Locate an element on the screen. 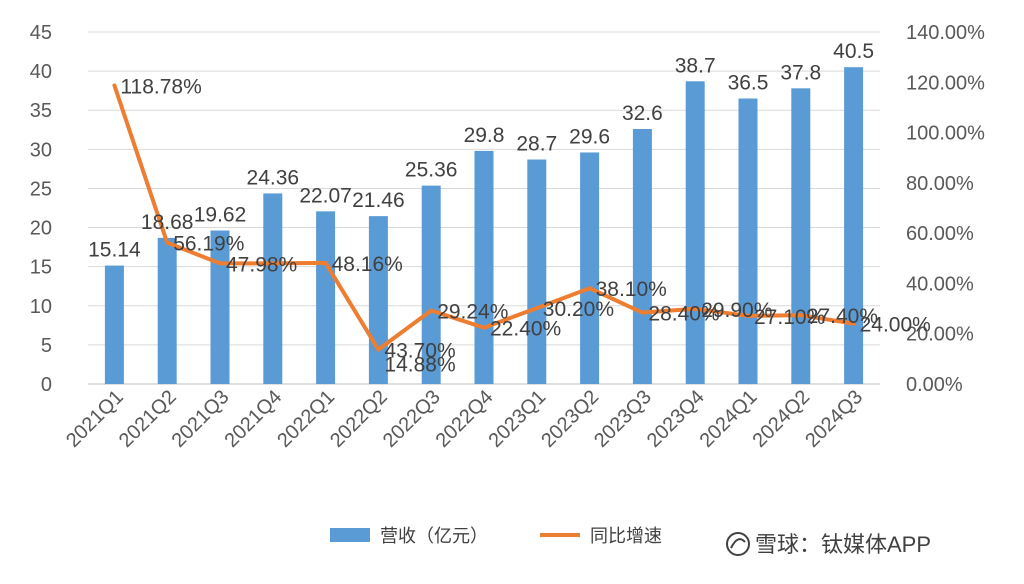 This screenshot has height=584, width=1024. left-axis-ticks: 0 5 10 15 20 25 30 35 40 45 is located at coordinates (41, 209).